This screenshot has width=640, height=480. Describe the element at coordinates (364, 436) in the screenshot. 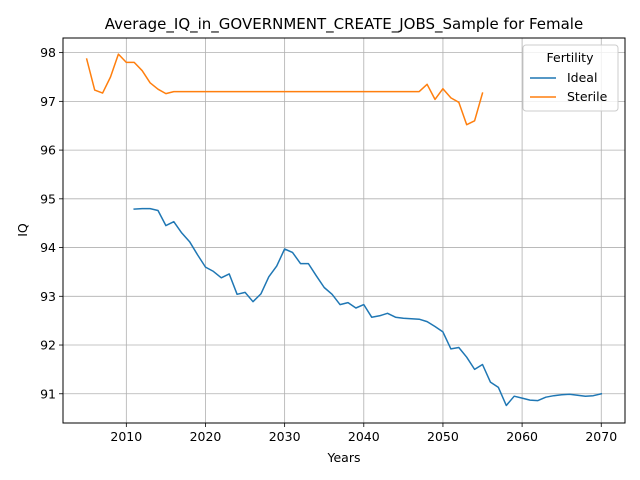

I see `x-tick-label: 2040` at that location.